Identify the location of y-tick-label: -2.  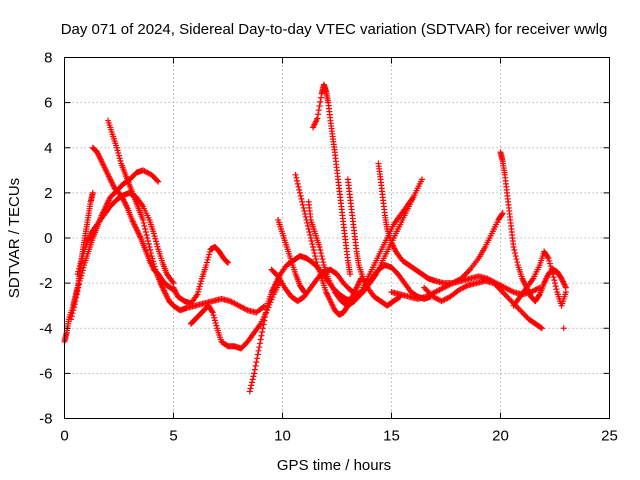
(45, 283).